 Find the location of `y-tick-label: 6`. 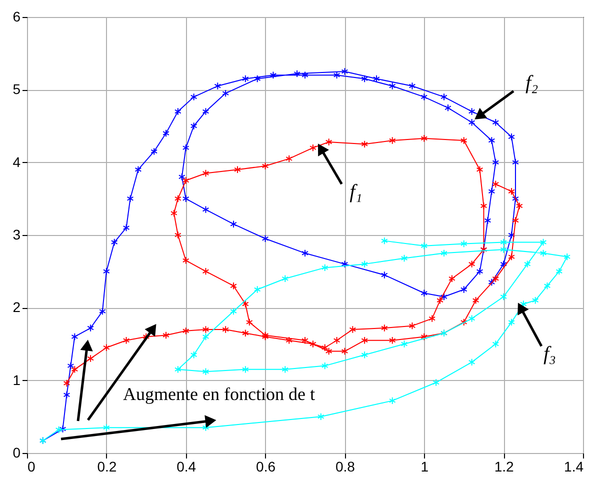

y-tick-label: 6 is located at coordinates (16, 16).